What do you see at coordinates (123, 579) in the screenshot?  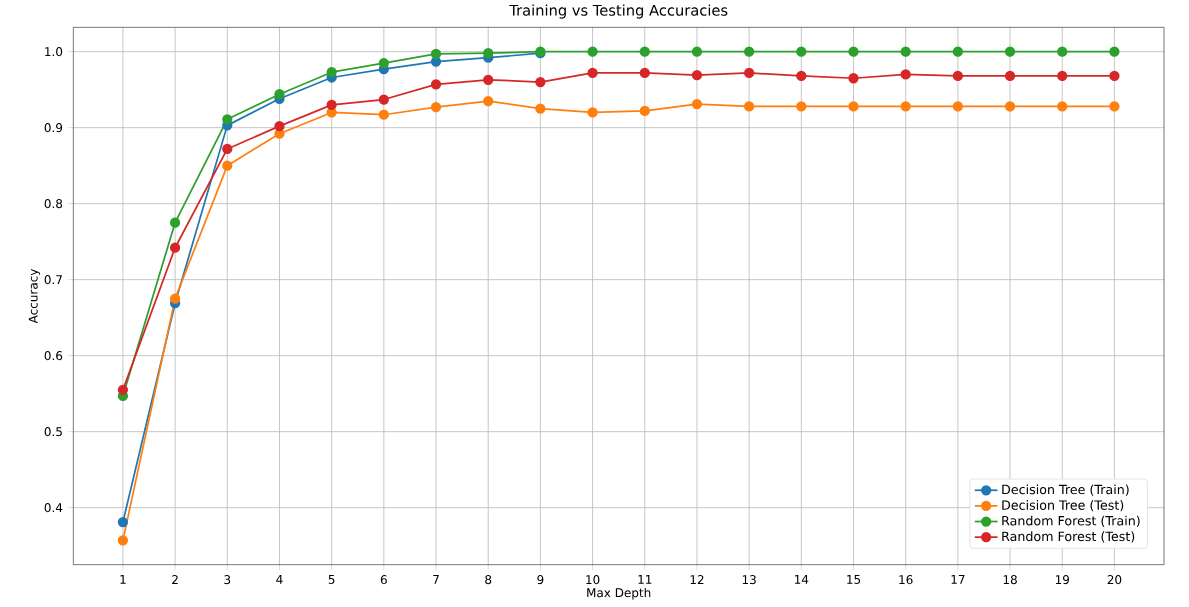 I see `x-tick-label: 1` at bounding box center [123, 579].